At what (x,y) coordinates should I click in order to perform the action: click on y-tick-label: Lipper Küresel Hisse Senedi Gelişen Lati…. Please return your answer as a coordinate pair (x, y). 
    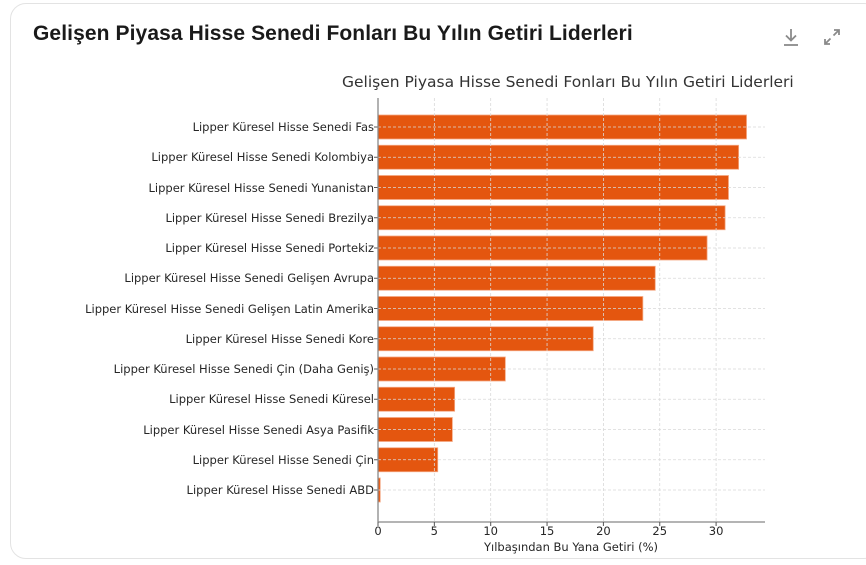
    Looking at the image, I should click on (229, 308).